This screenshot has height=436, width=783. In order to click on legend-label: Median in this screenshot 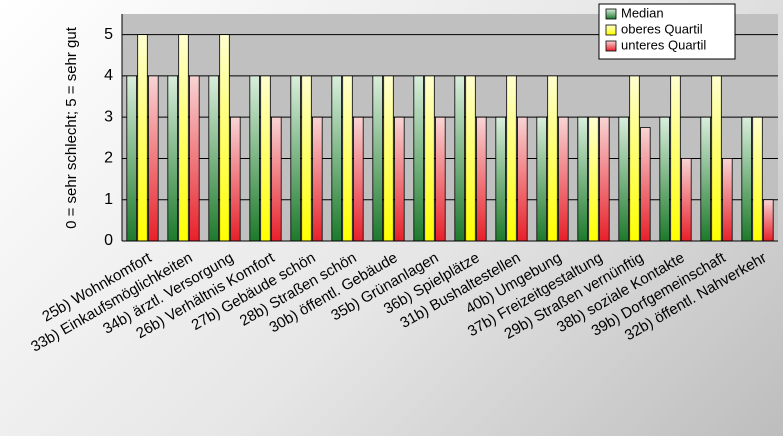, I will do `click(642, 12)`.